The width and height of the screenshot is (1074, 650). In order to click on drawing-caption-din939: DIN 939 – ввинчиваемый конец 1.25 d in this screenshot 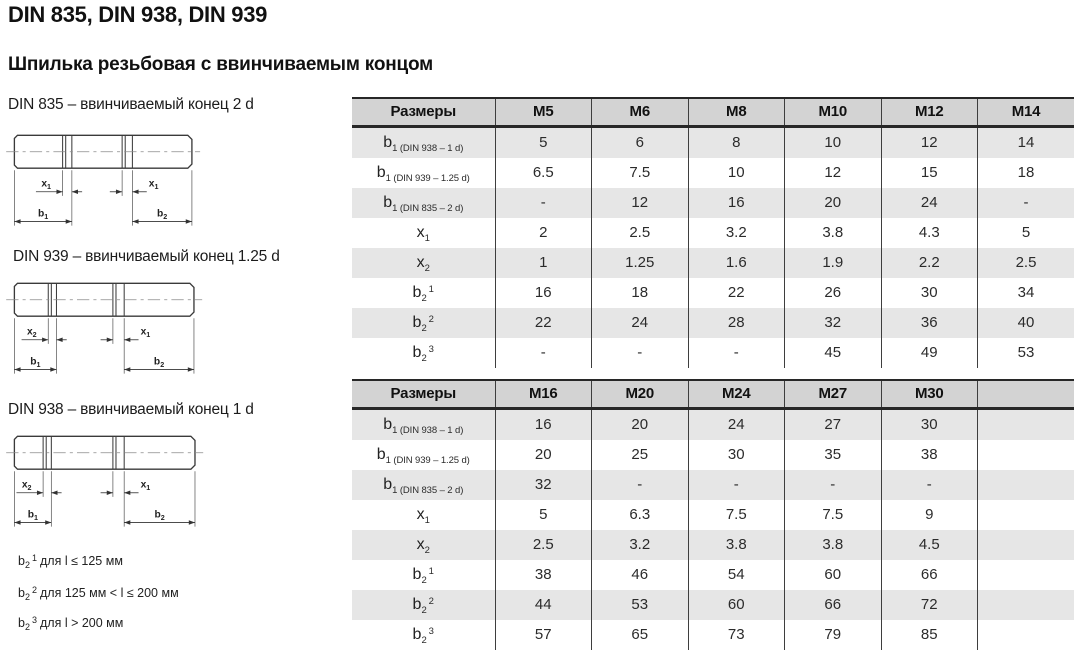, I will do `click(146, 257)`.